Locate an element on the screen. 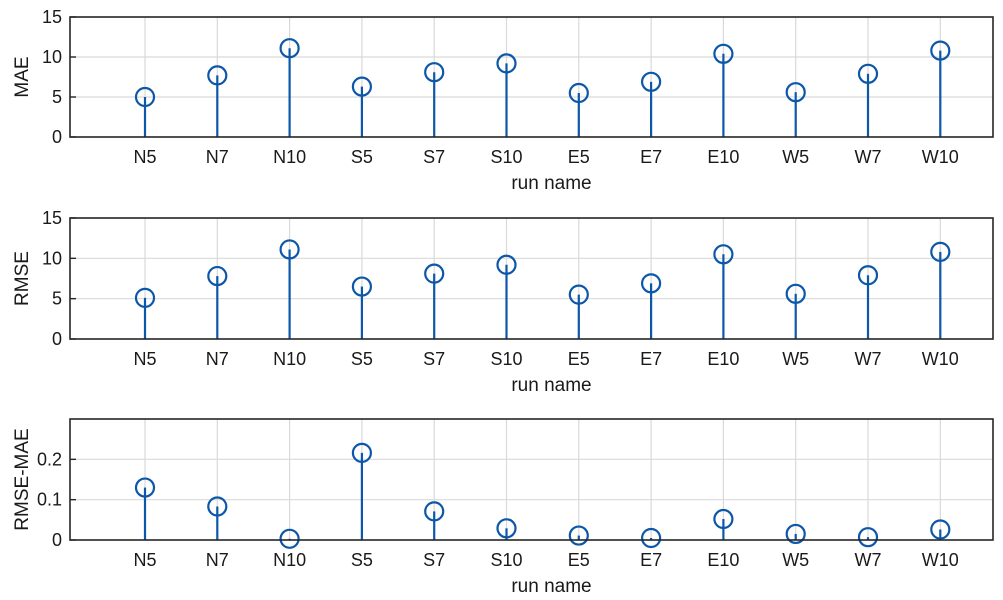 The image size is (1003, 600). y-tick-label: 0.1 is located at coordinates (49, 500).